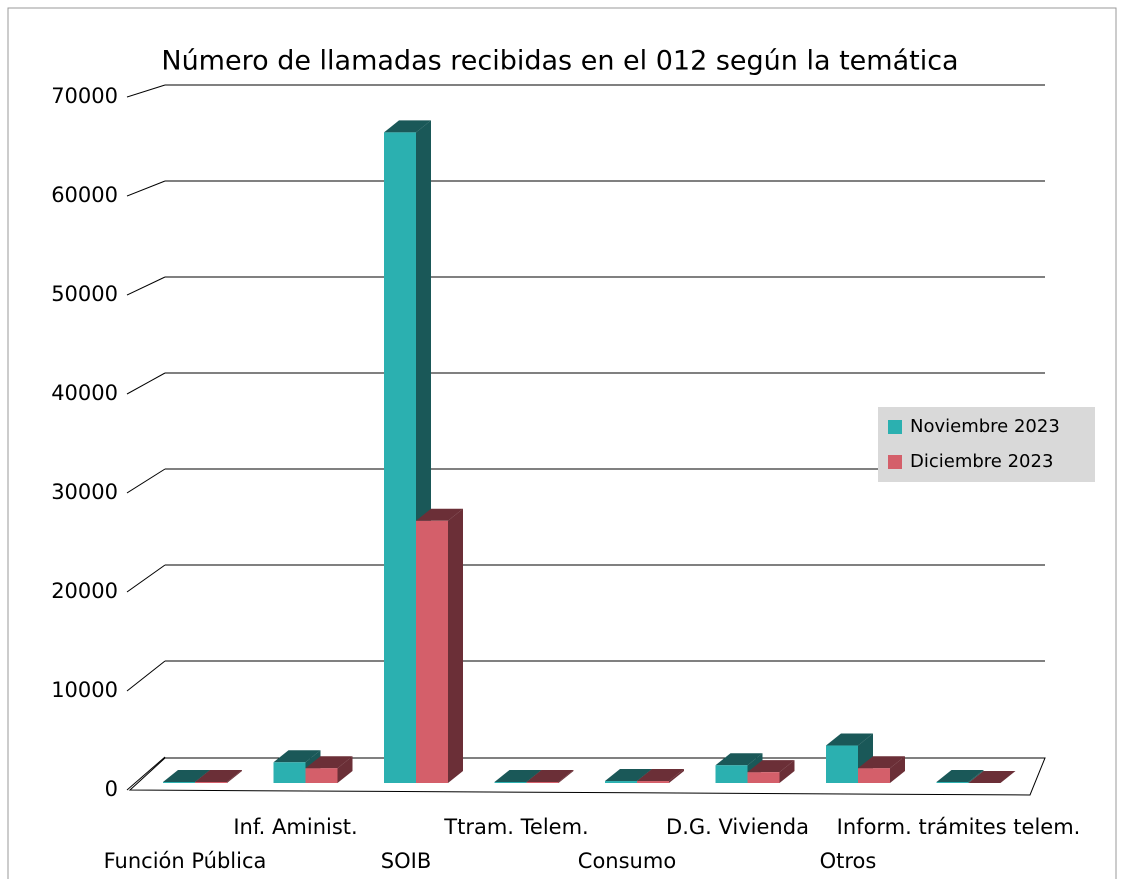  Describe the element at coordinates (185, 861) in the screenshot. I see `x-tick-label: Función Pública` at that location.